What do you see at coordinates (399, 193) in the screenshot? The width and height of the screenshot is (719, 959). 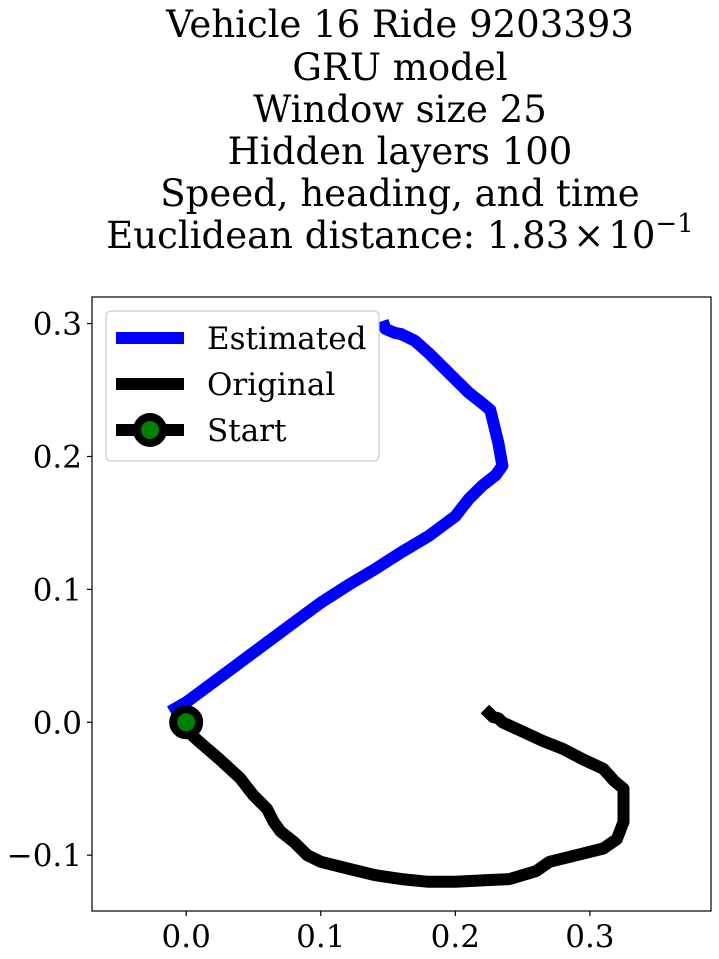 I see `title-line-5: Speed, heading, and time` at bounding box center [399, 193].